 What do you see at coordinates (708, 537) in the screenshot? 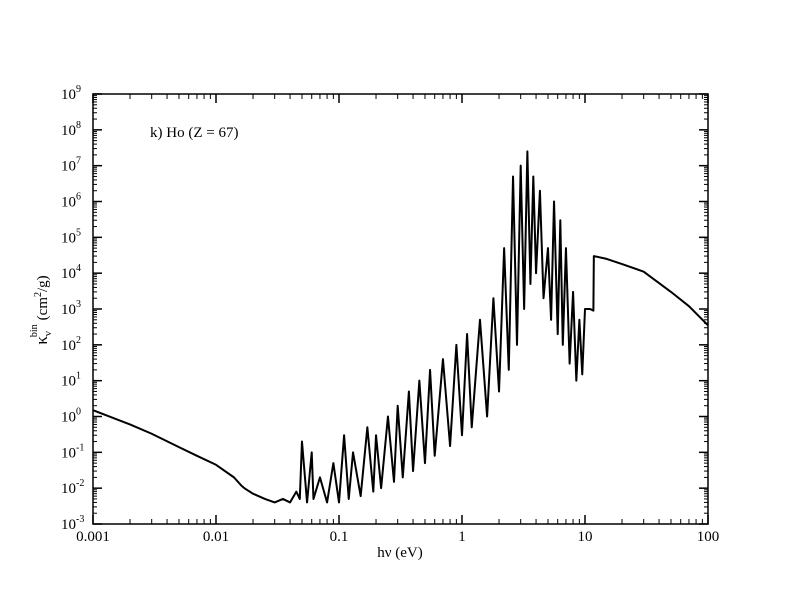
I see `x-tick-label: 100` at bounding box center [708, 537].